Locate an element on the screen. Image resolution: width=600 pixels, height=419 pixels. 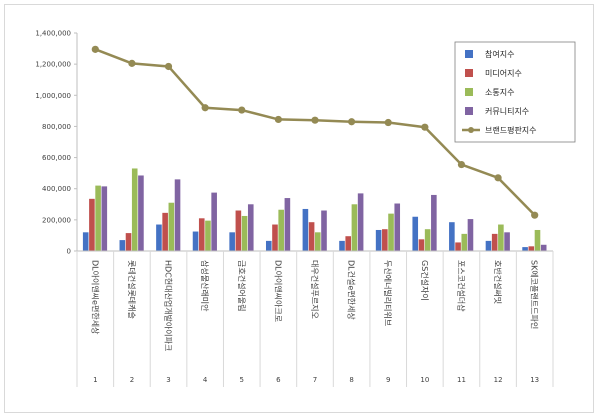
category-label: HDC현대산업개발아이파크 is located at coordinates (169, 305).